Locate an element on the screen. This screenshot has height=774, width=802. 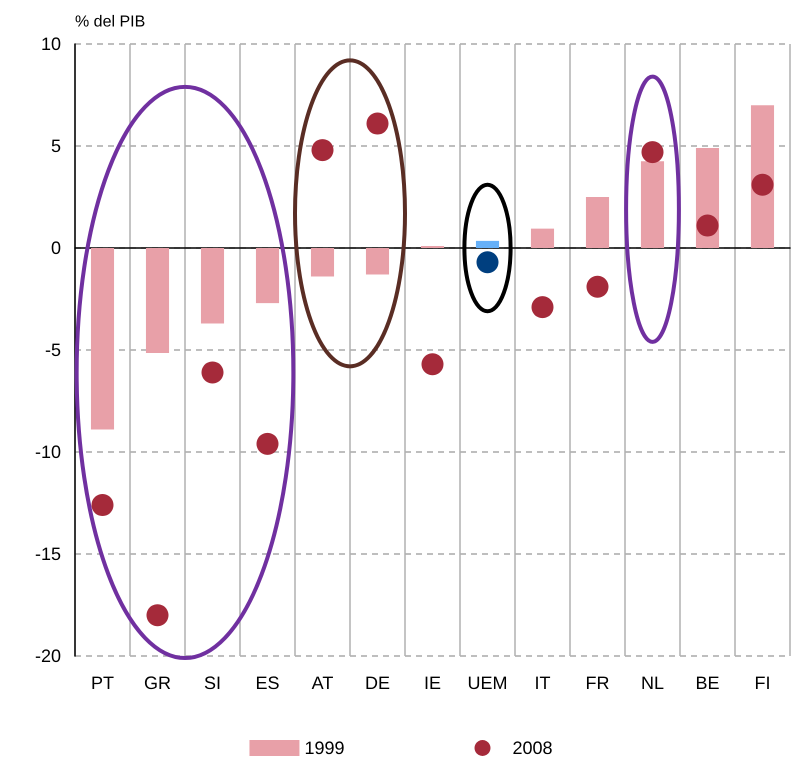
legend-label: 2008 is located at coordinates (532, 748).